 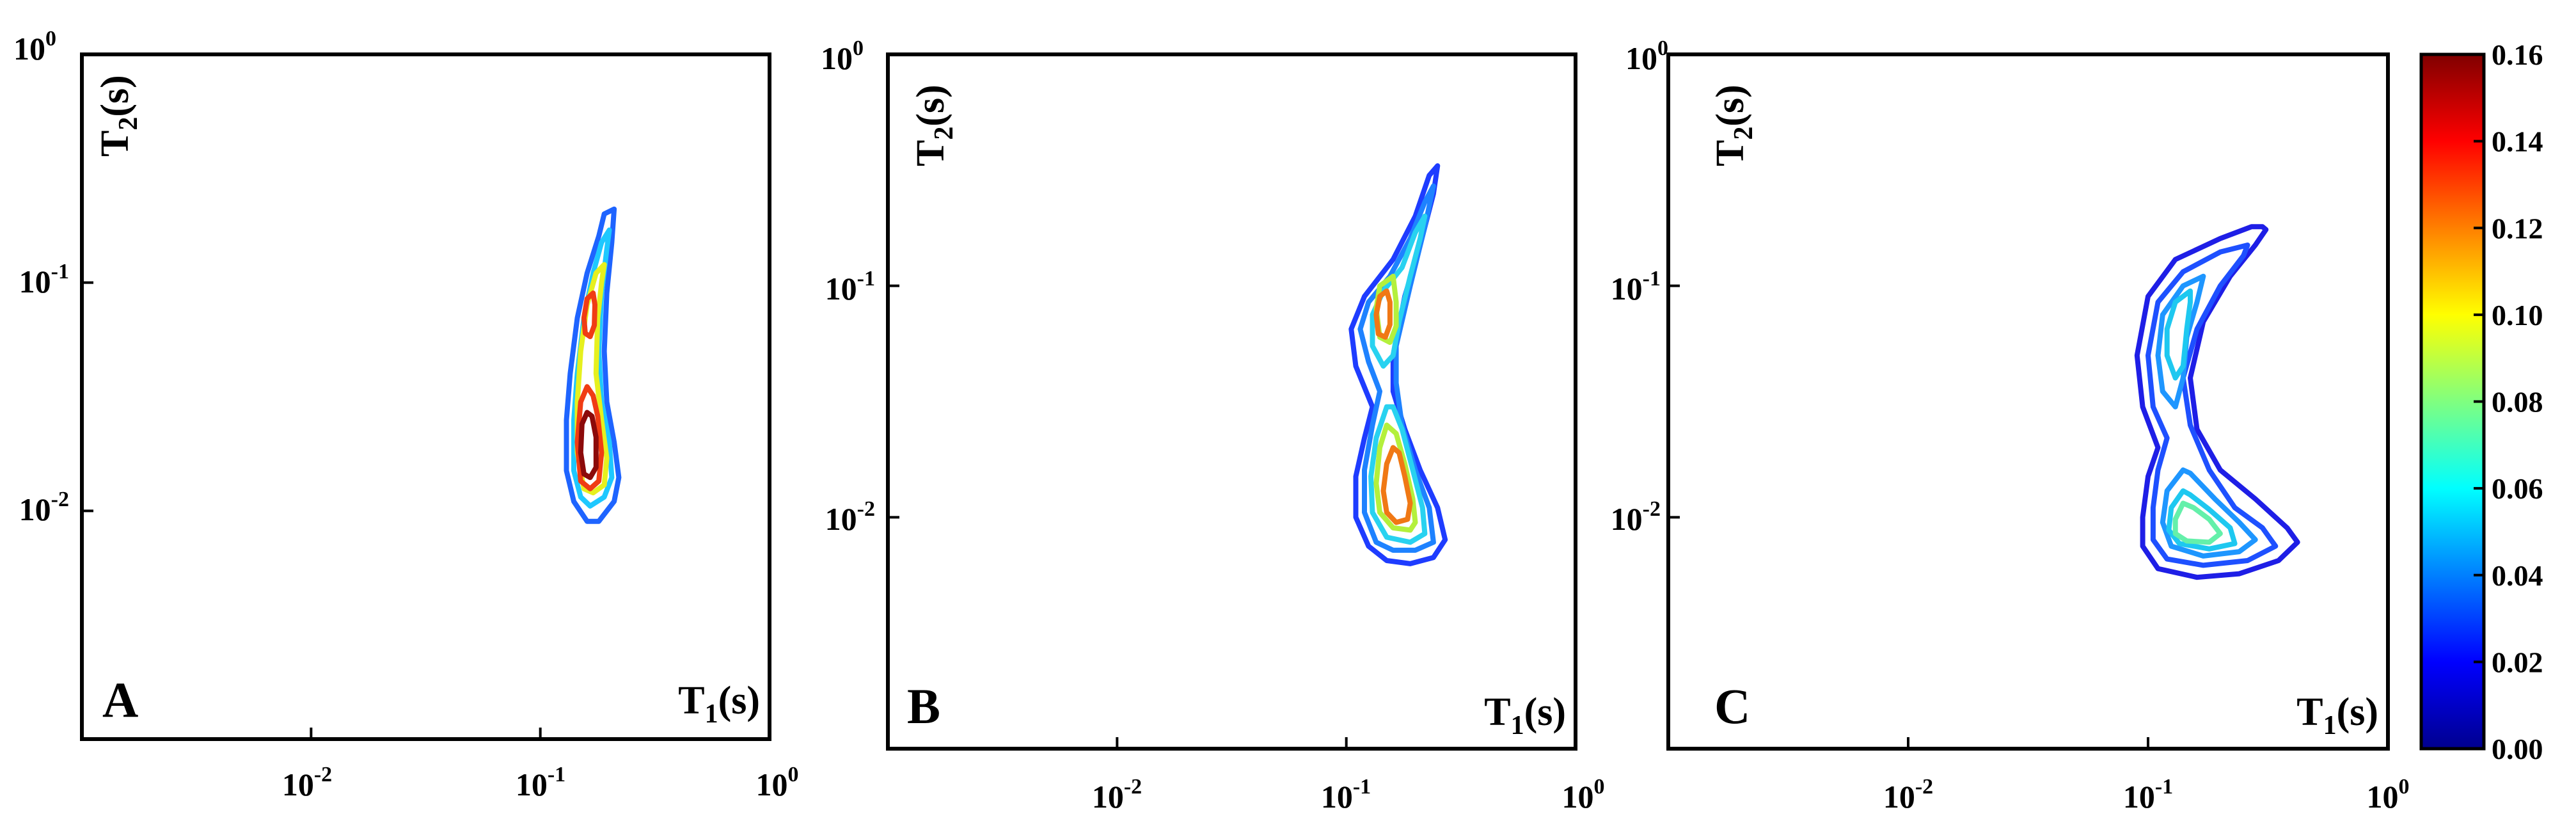 What do you see at coordinates (120, 700) in the screenshot?
I see `panel-a-label: A` at bounding box center [120, 700].